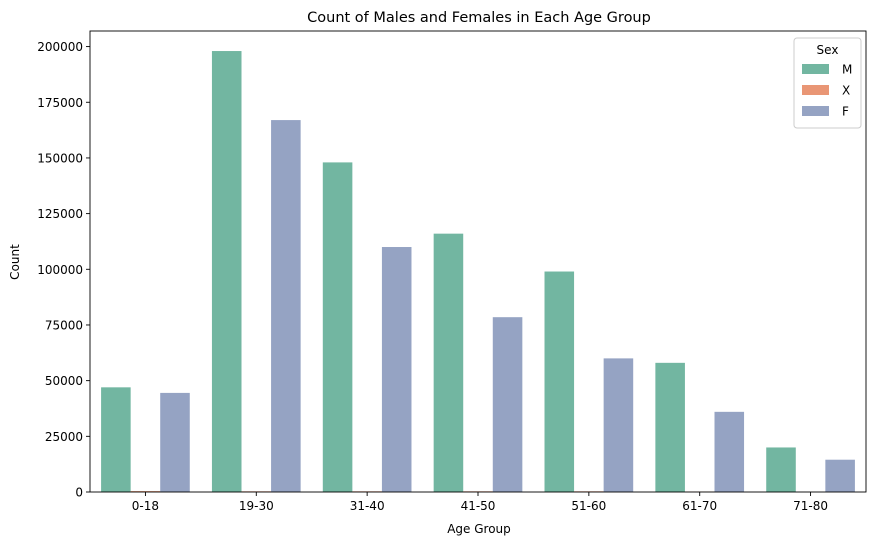  Describe the element at coordinates (79, 493) in the screenshot. I see `y-tick-label: 0` at that location.